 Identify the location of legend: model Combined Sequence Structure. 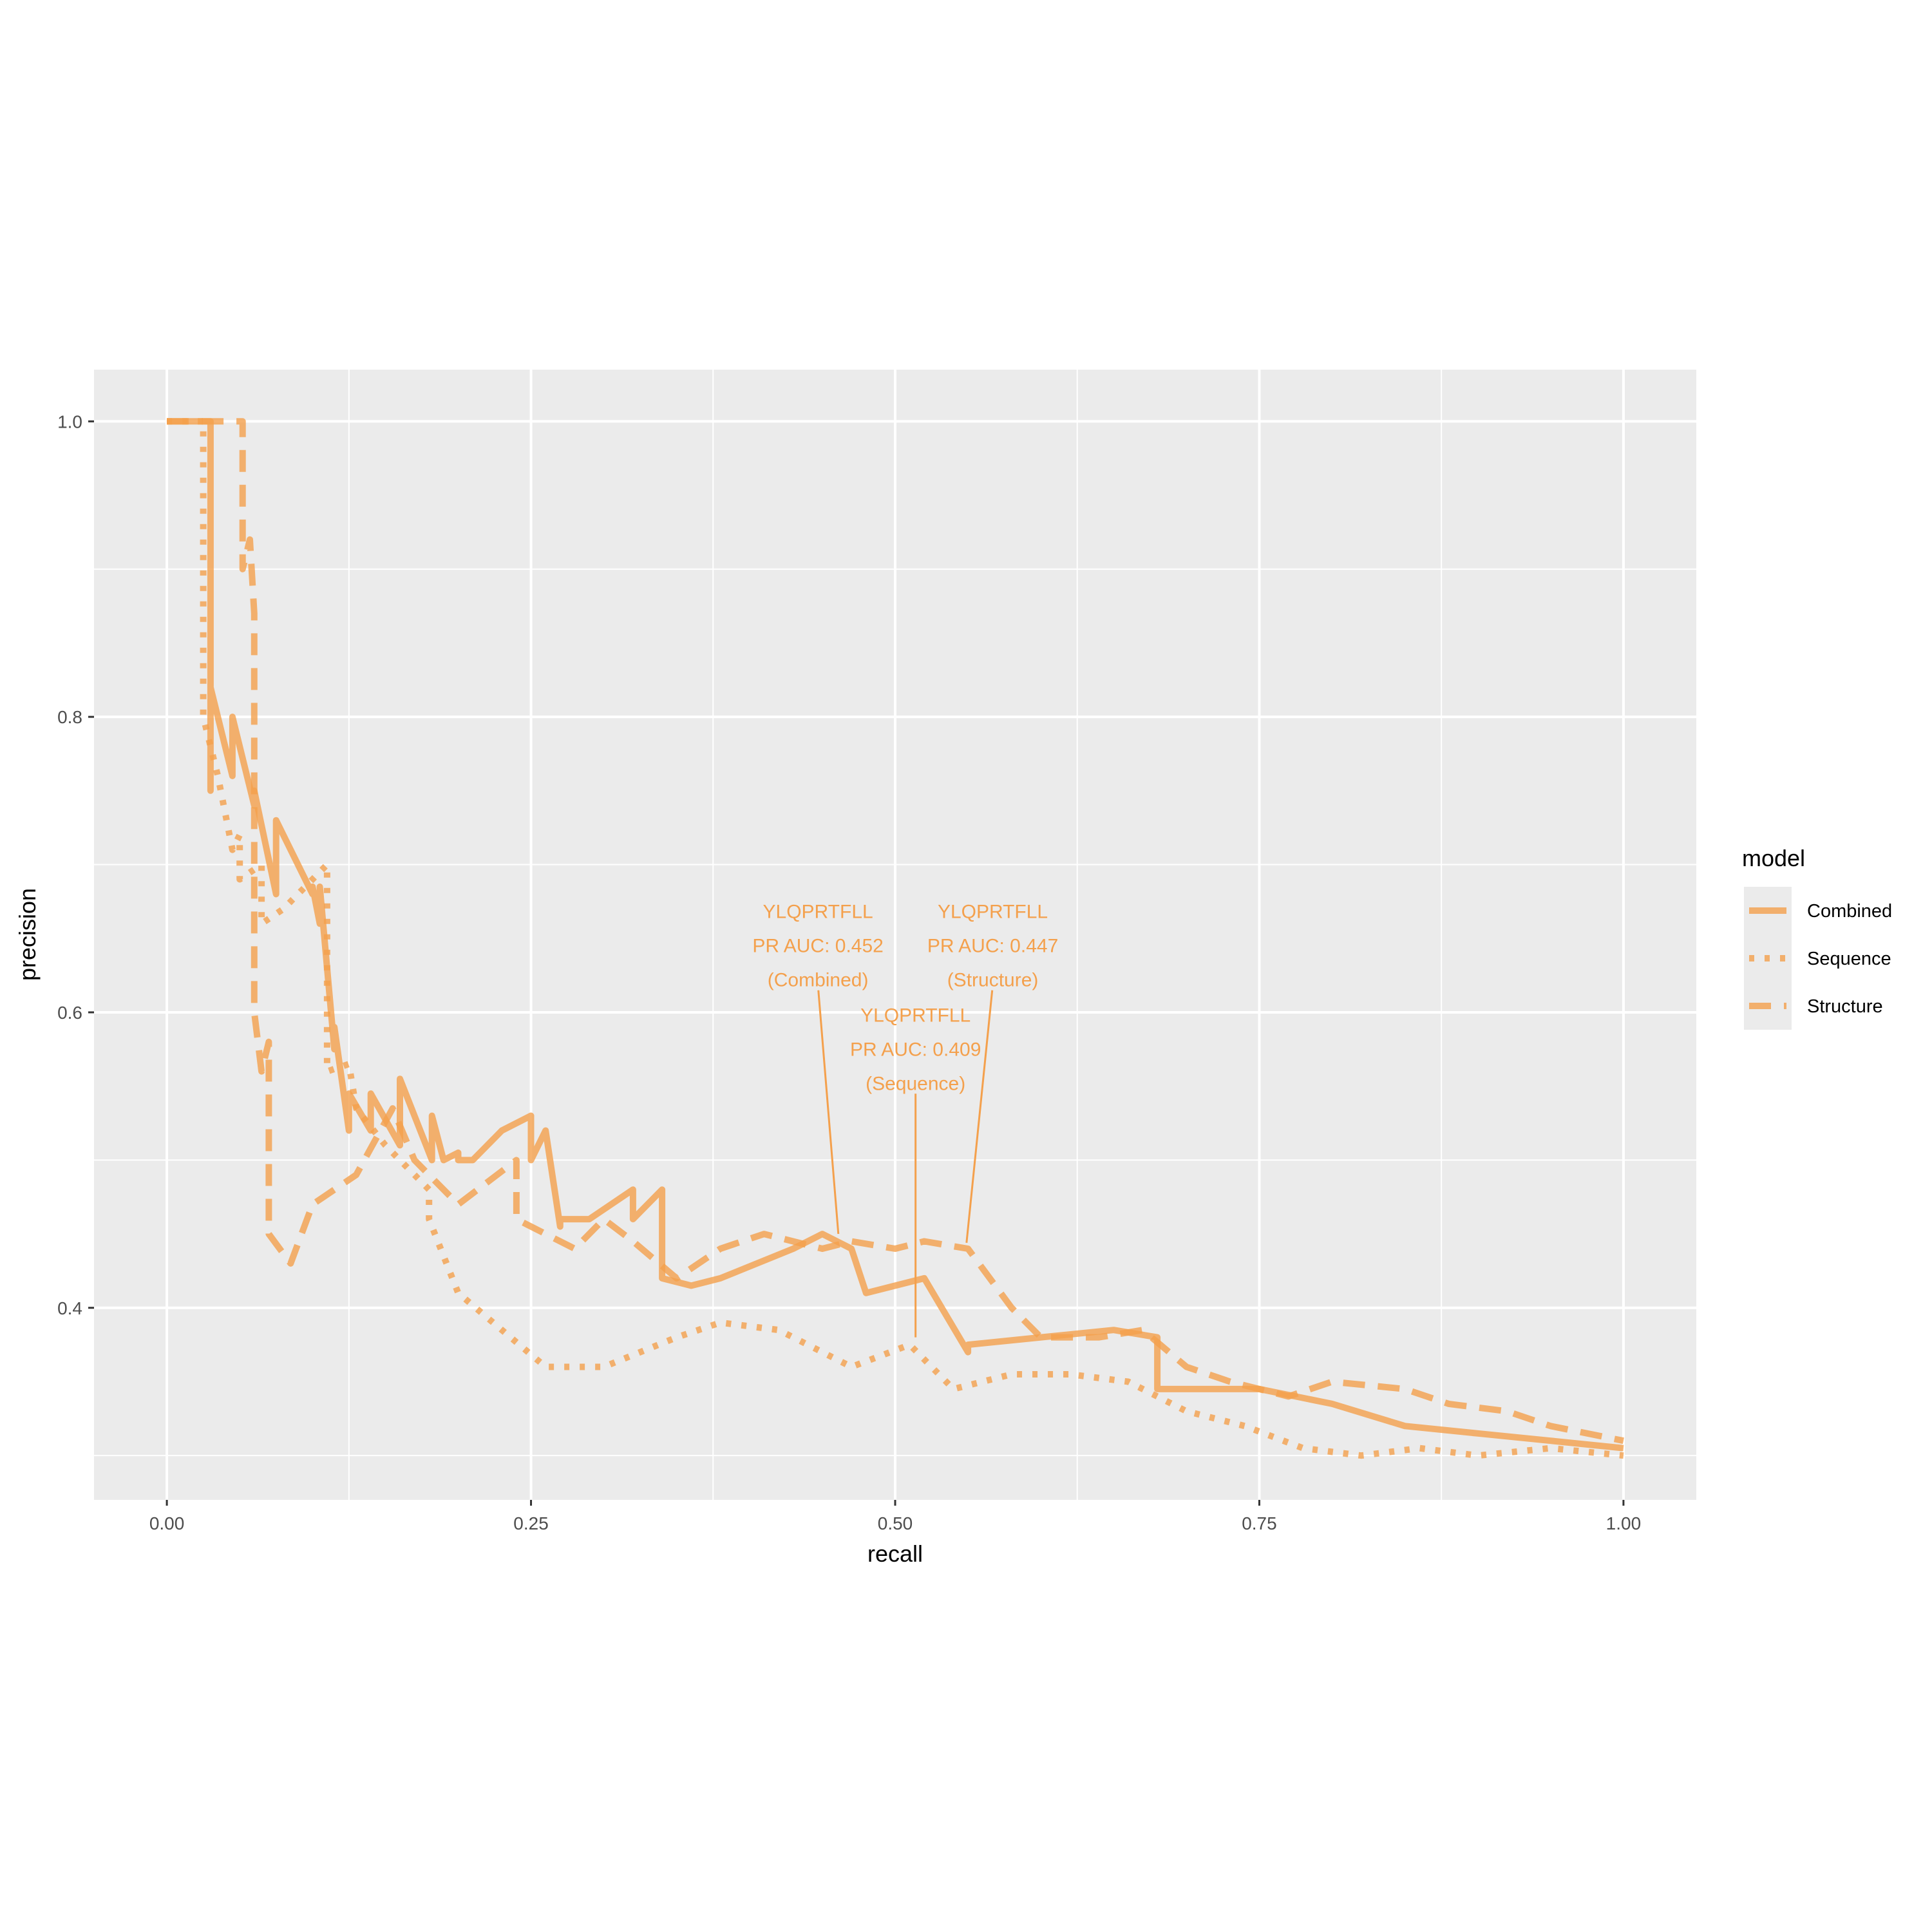
(1817, 938).